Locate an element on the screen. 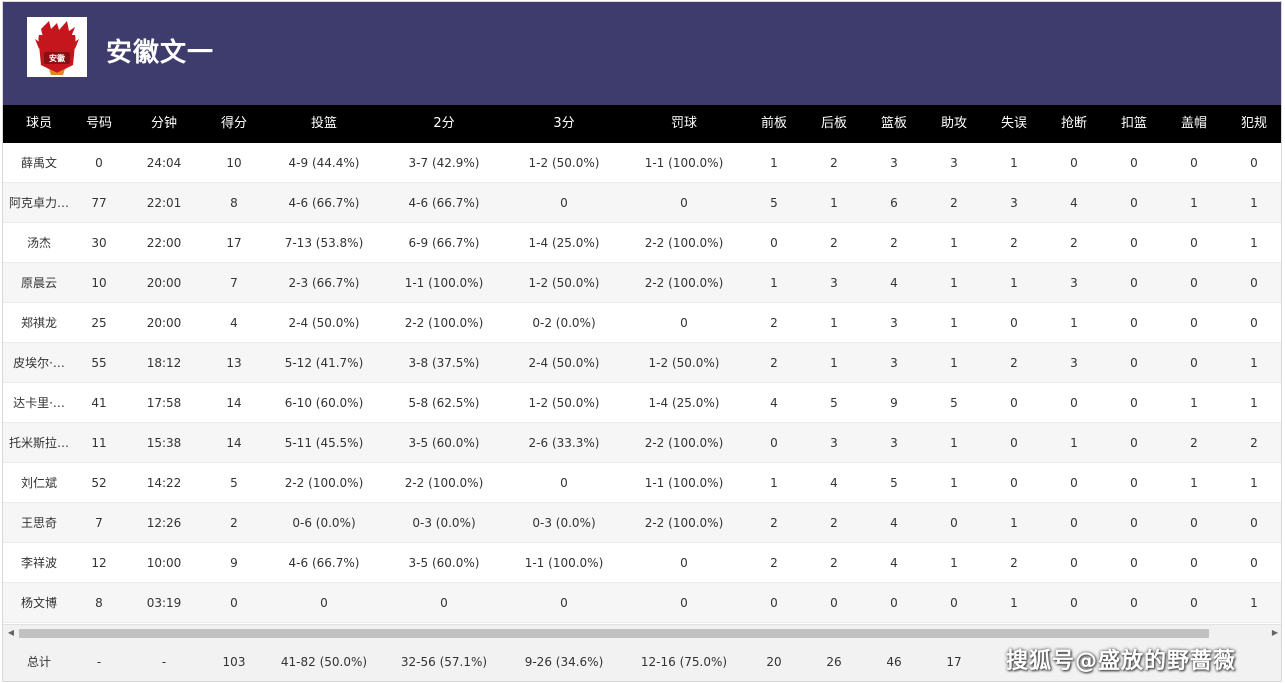 This screenshot has width=1285, height=683. column-header-ft: 罚球 is located at coordinates (683, 123).